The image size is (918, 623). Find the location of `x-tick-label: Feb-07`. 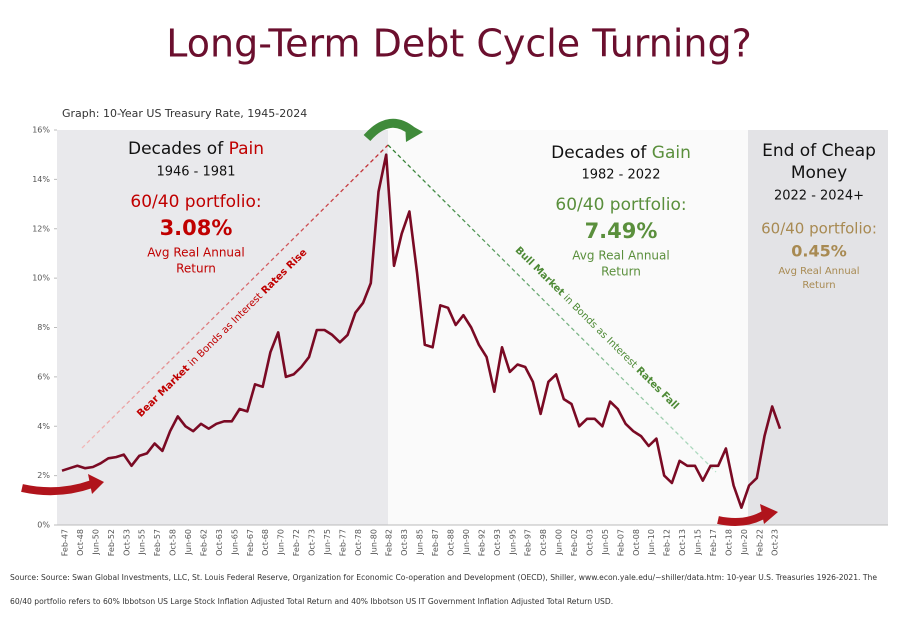

x-tick-label: Feb-07 is located at coordinates (620, 542).